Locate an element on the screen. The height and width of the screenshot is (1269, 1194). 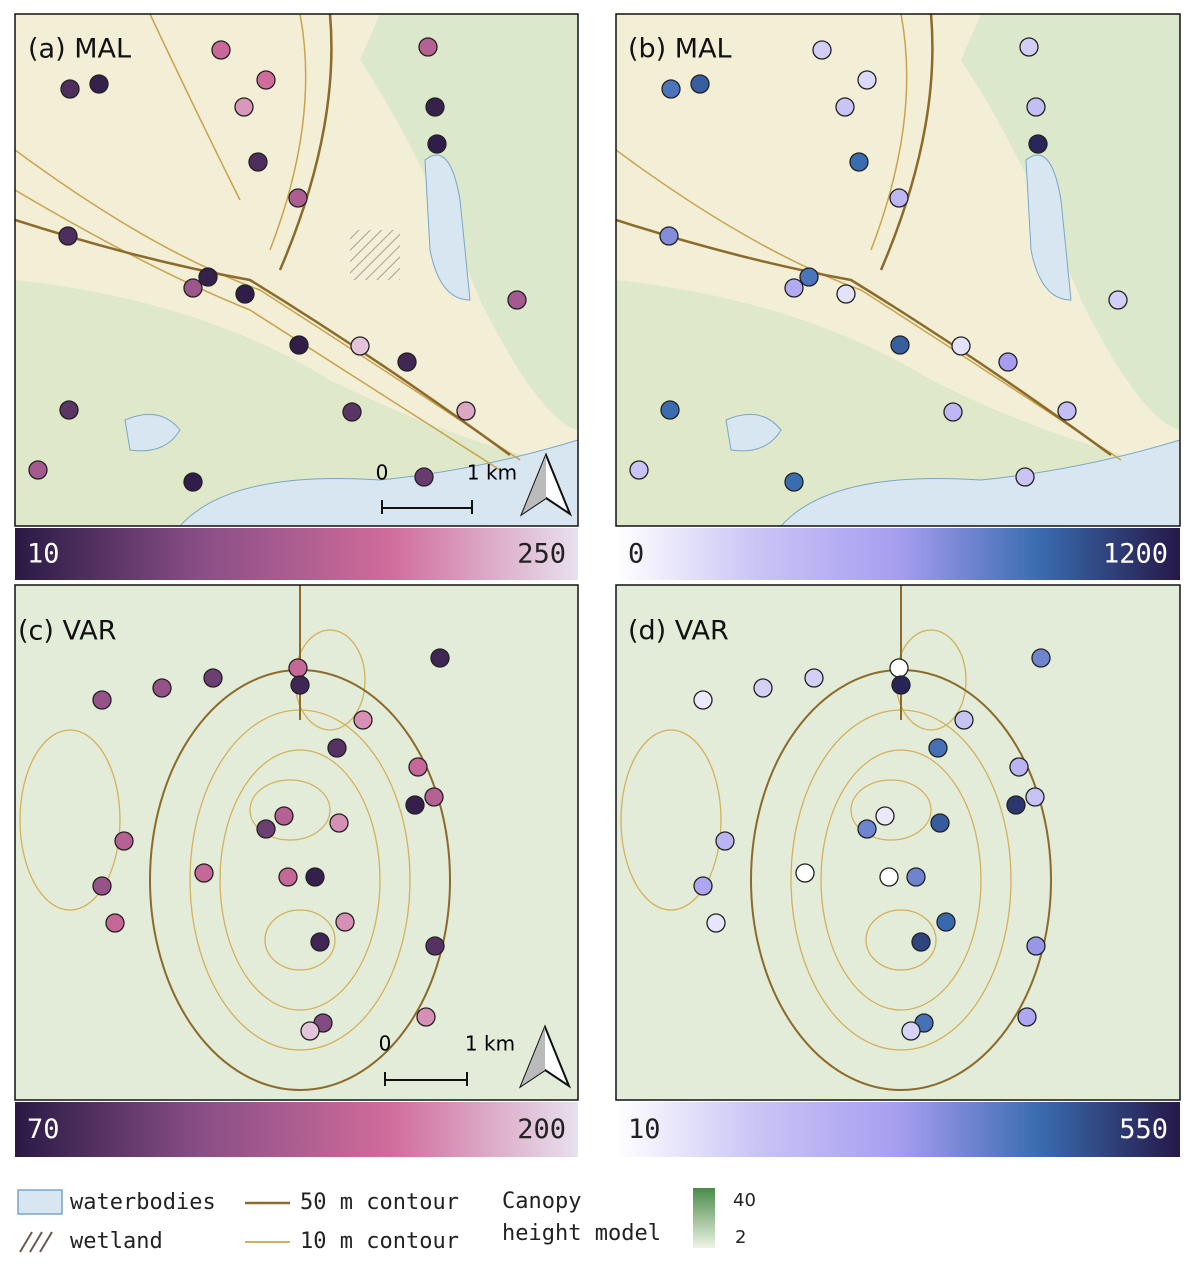
colorbar-min: 70 is located at coordinates (43, 1129).